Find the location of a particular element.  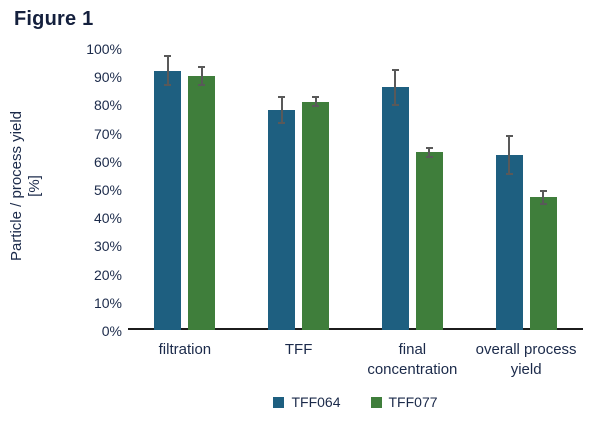

y-tick-label: 10% is located at coordinates (107, 302).